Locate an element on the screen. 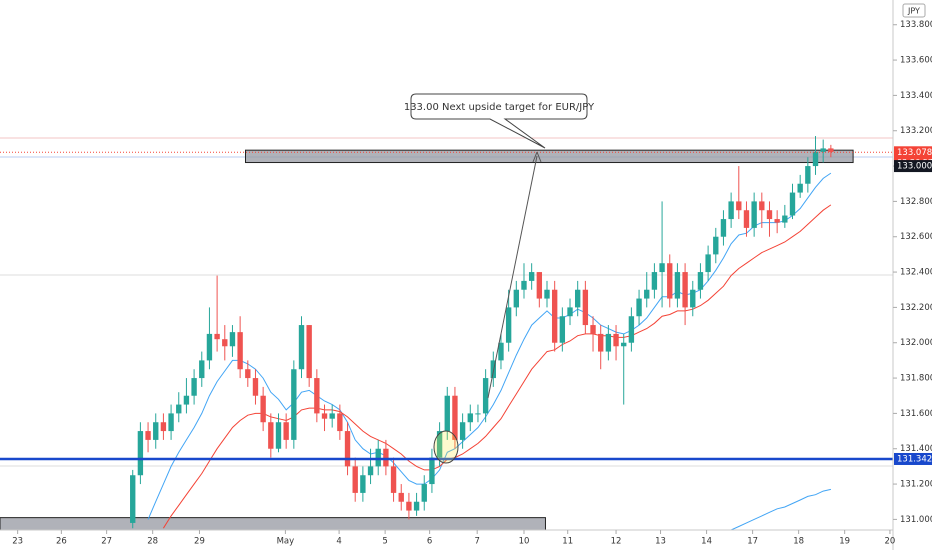 The height and width of the screenshot is (550, 932). x-tick-label: 7 is located at coordinates (476, 542).